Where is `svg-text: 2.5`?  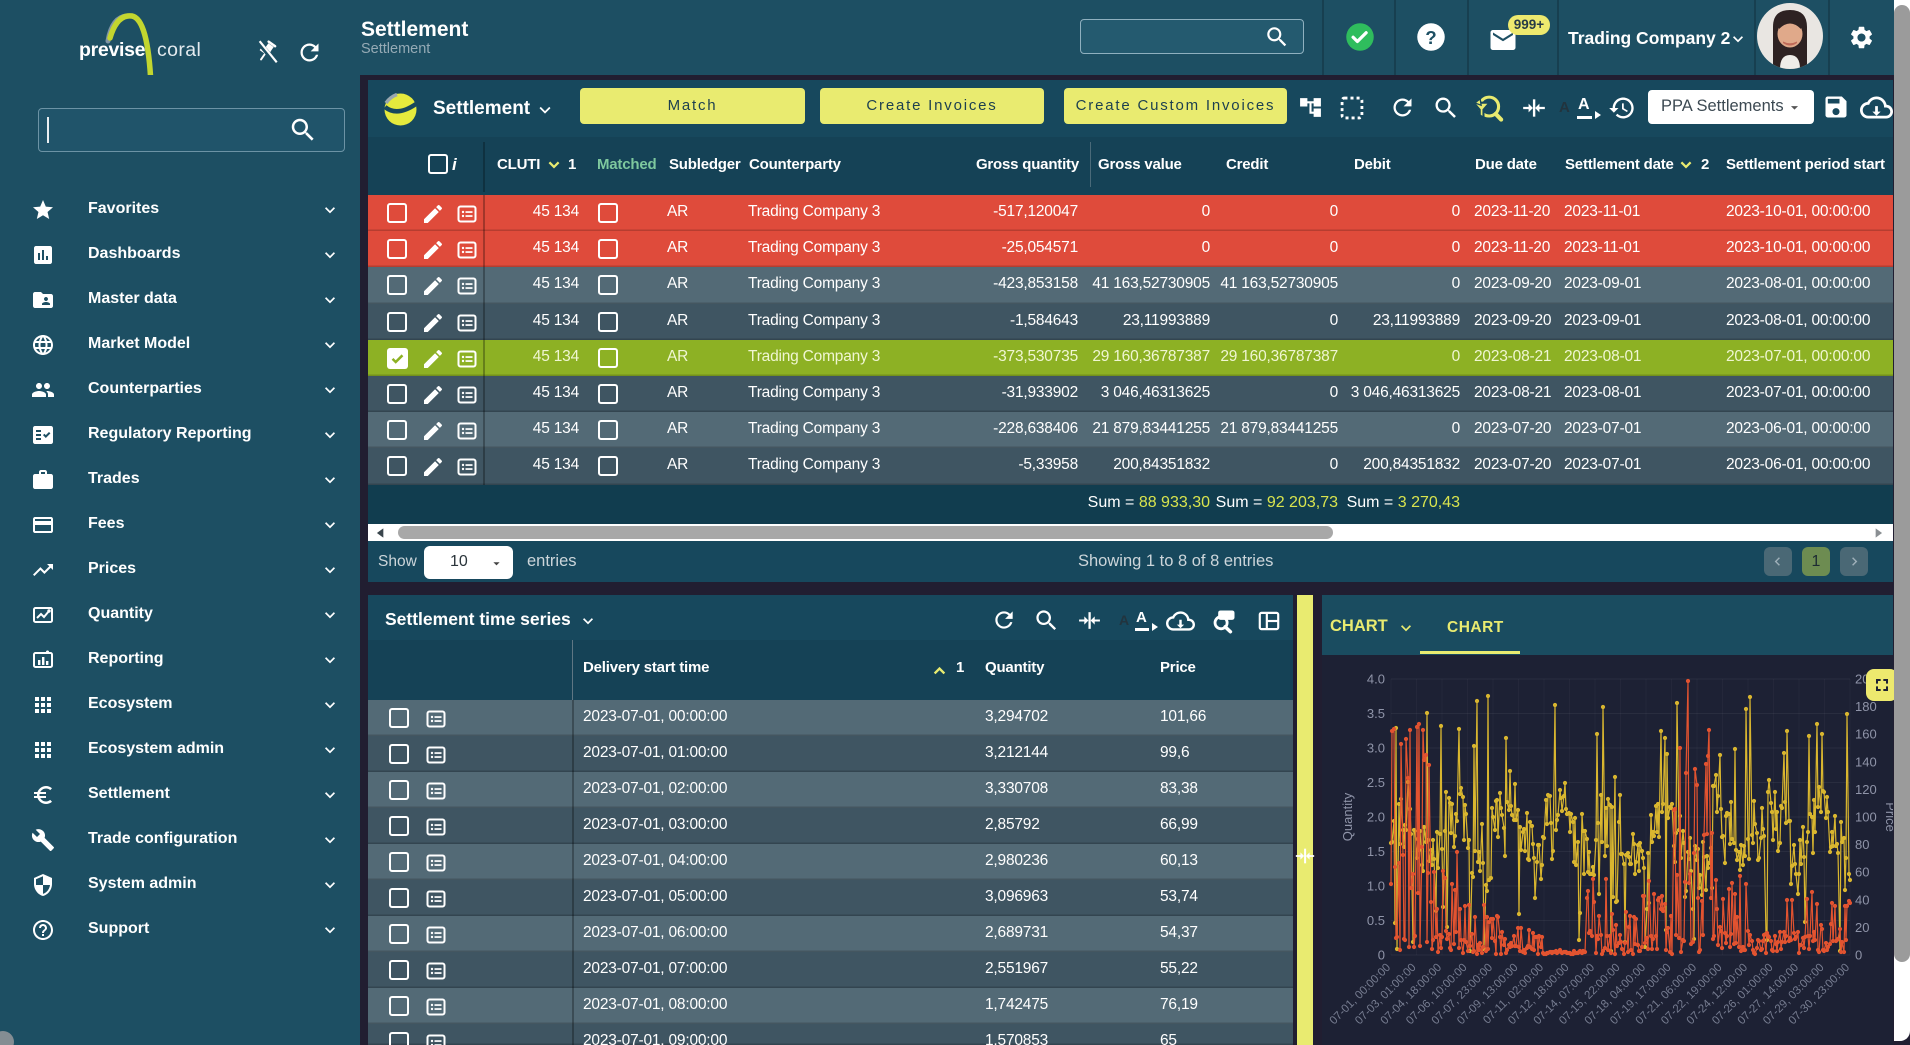 svg-text: 2.5 is located at coordinates (1376, 782).